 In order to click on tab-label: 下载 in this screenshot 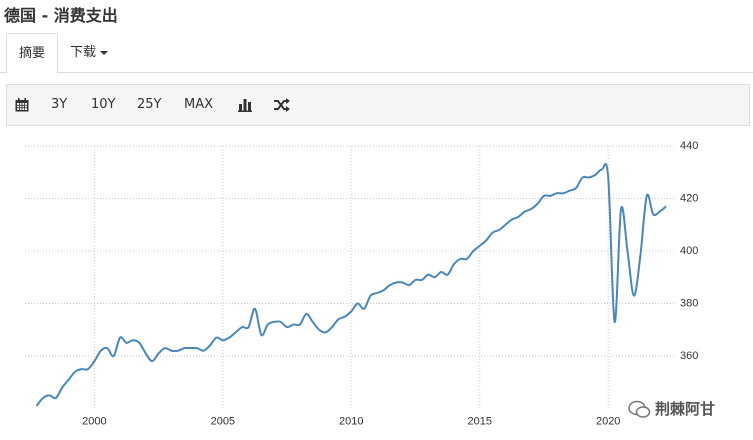, I will do `click(83, 52)`.